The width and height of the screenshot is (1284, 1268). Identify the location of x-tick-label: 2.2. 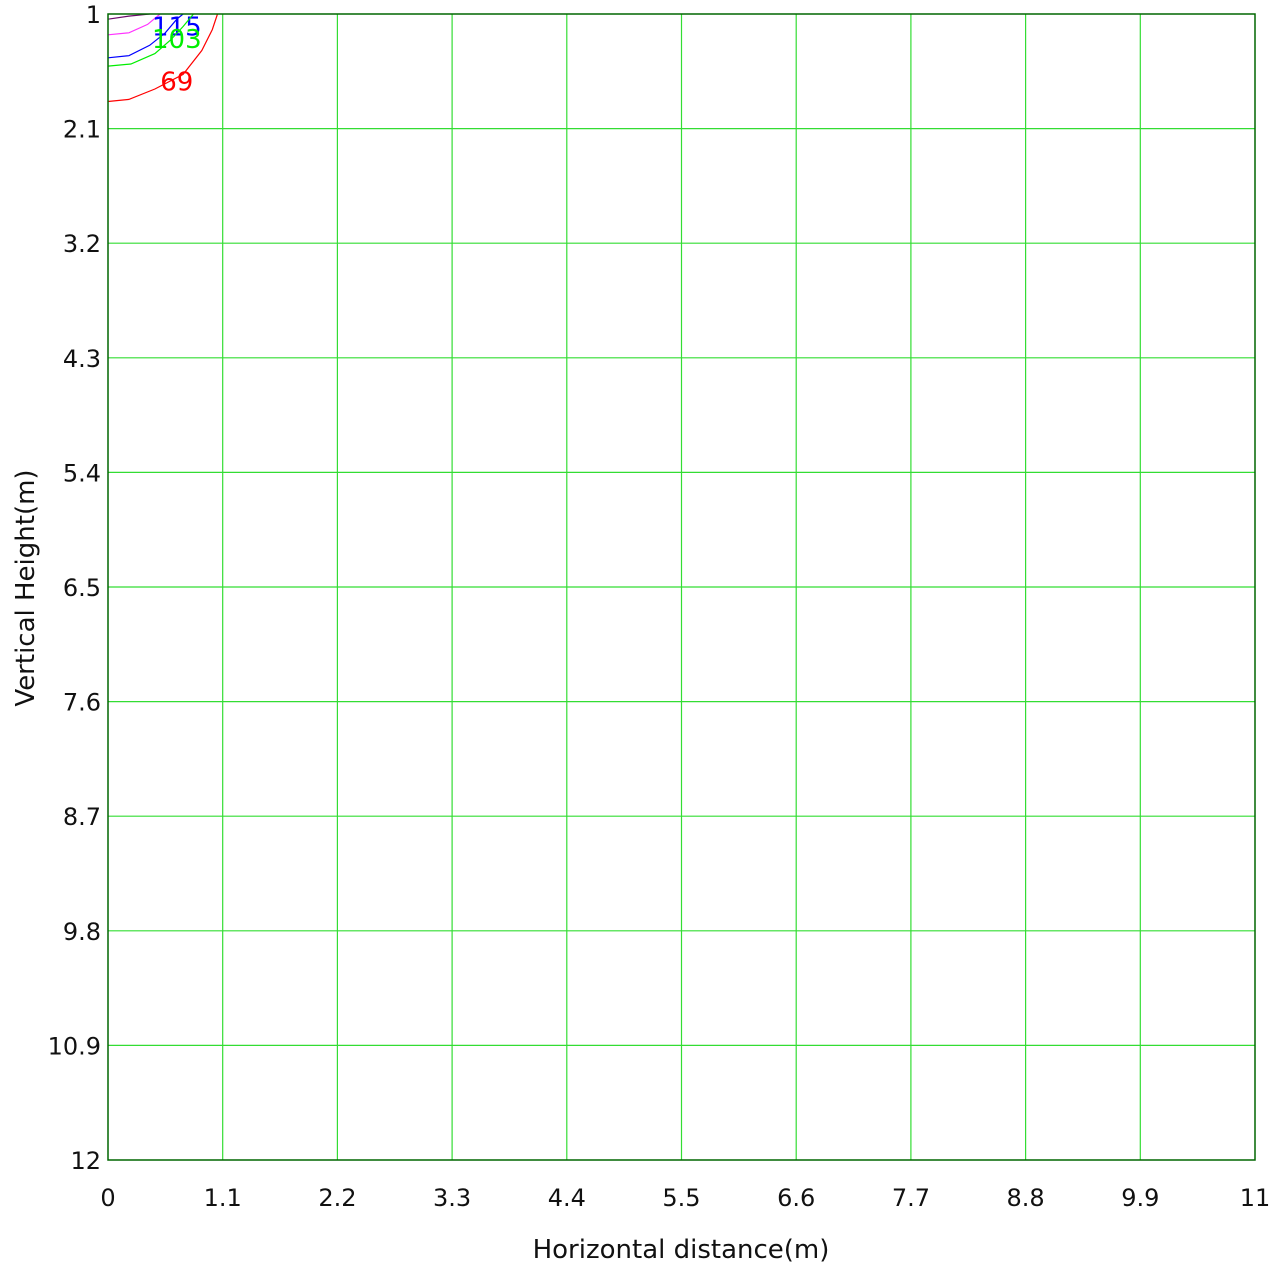
(337, 1198).